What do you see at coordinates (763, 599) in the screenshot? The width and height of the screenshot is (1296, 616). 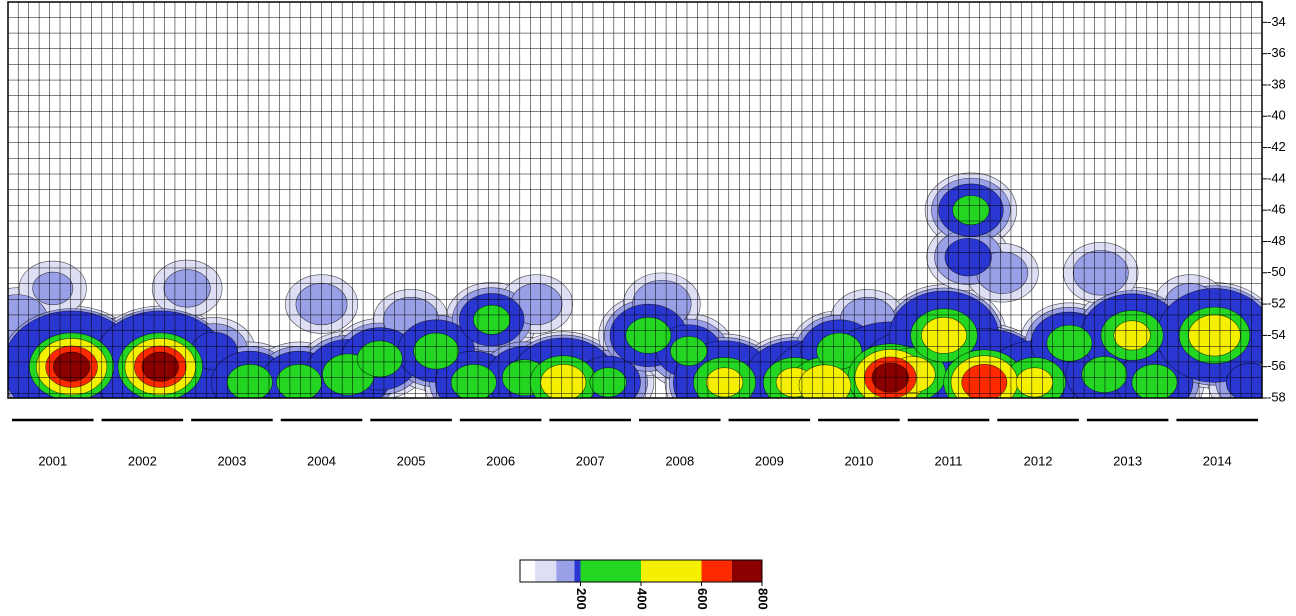 I see `colorbar-tick-label: 800` at bounding box center [763, 599].